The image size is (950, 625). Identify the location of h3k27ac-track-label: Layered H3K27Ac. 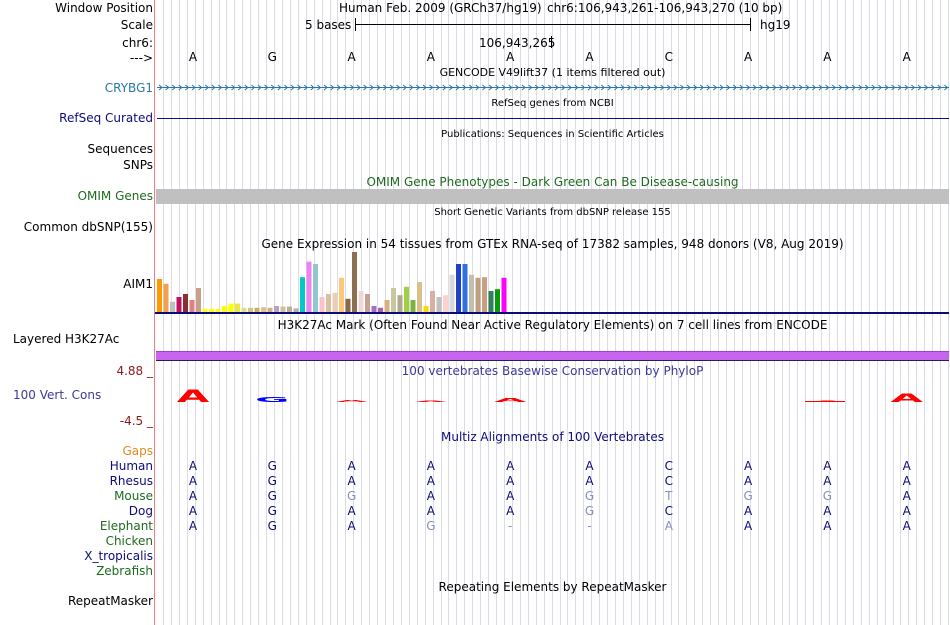
(66, 339).